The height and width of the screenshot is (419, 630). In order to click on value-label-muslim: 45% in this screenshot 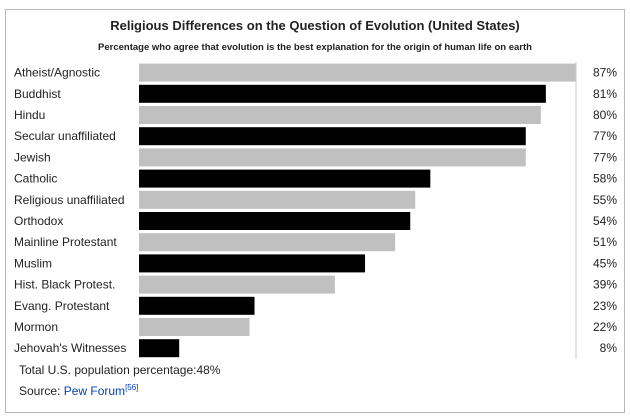, I will do `click(605, 263)`.